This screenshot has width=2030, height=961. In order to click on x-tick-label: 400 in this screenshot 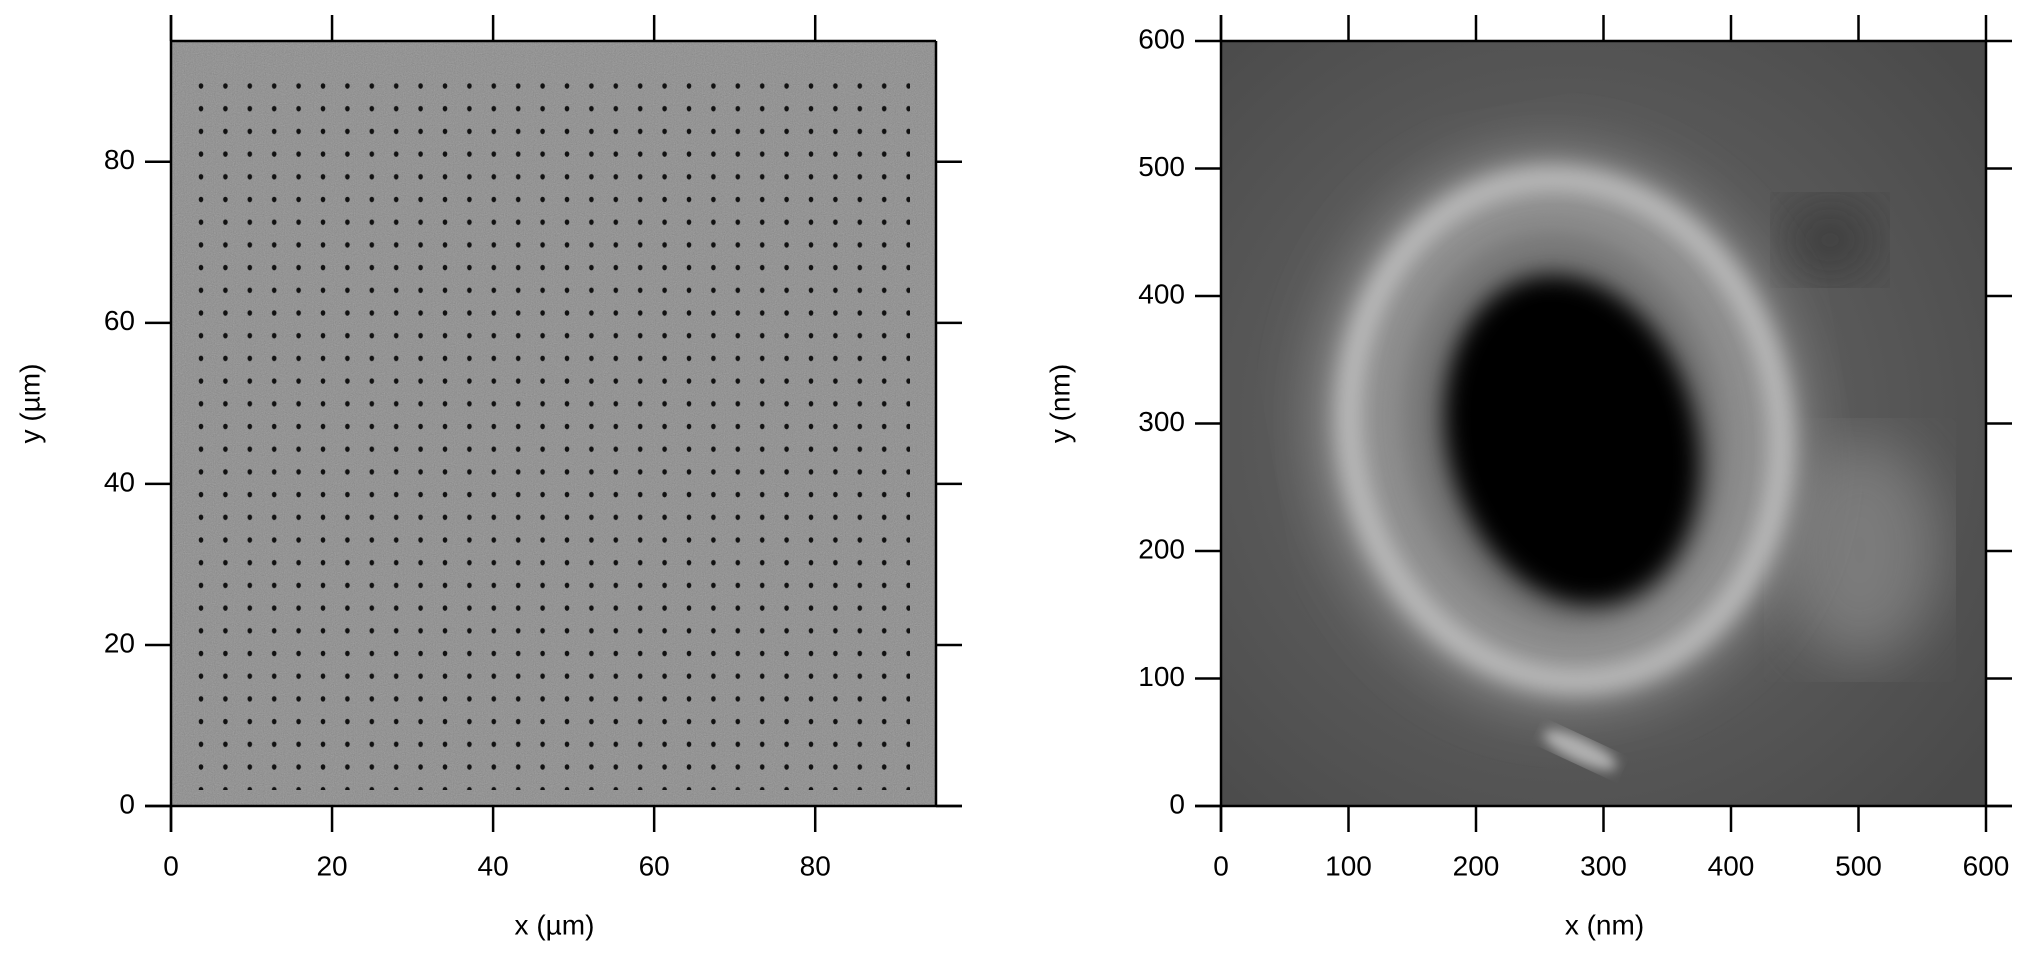, I will do `click(1731, 865)`.